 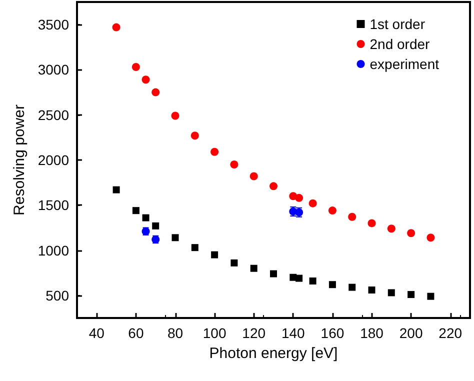 What do you see at coordinates (58, 295) in the screenshot?
I see `y-tick-label: 500` at bounding box center [58, 295].